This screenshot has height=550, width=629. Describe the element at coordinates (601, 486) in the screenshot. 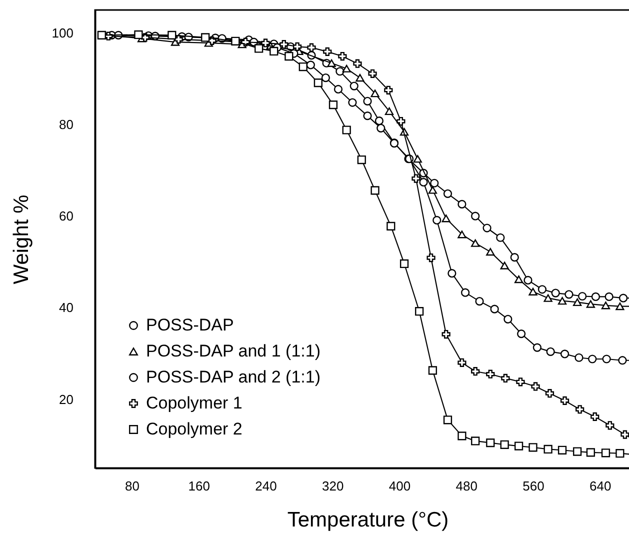

I see `x-tick-label: 640` at that location.